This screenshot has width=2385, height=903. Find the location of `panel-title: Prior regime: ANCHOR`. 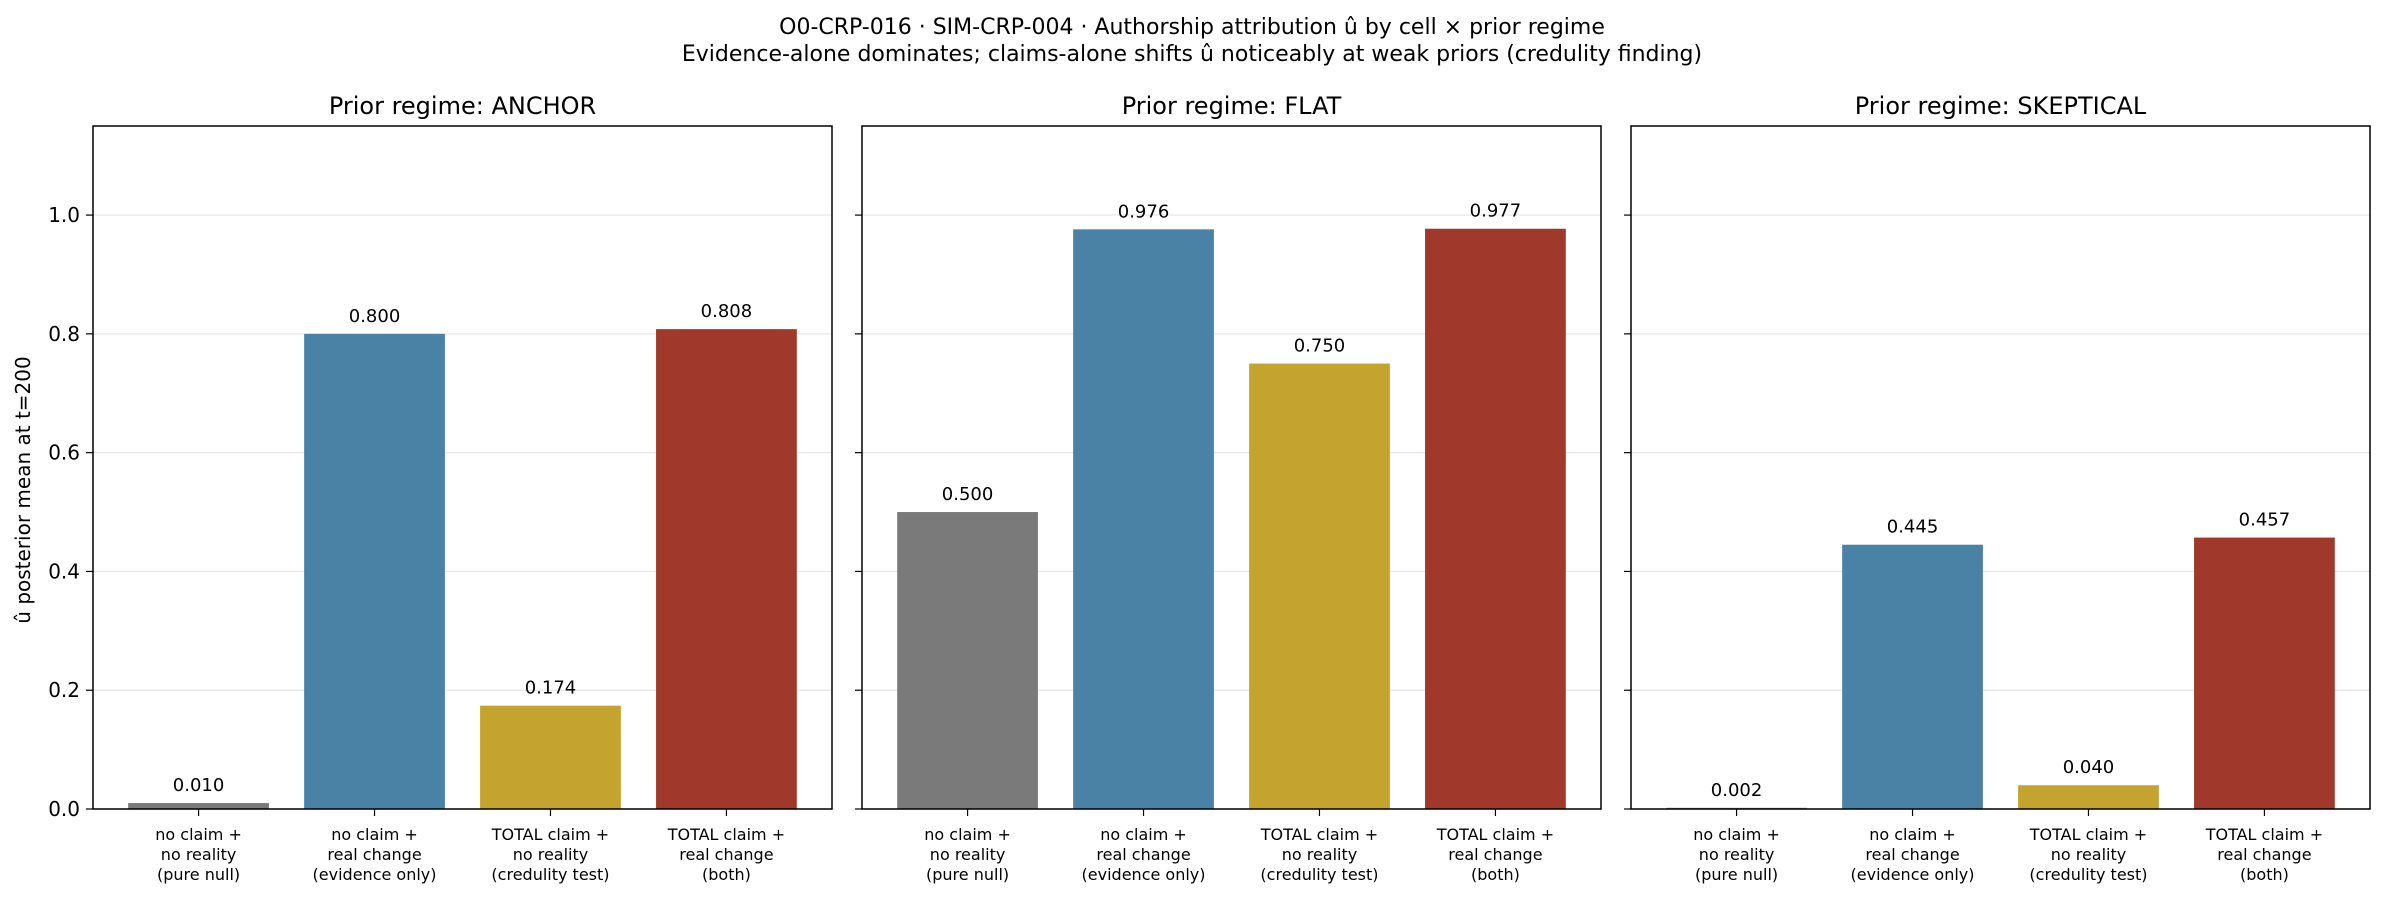

panel-title: Prior regime: ANCHOR is located at coordinates (462, 106).